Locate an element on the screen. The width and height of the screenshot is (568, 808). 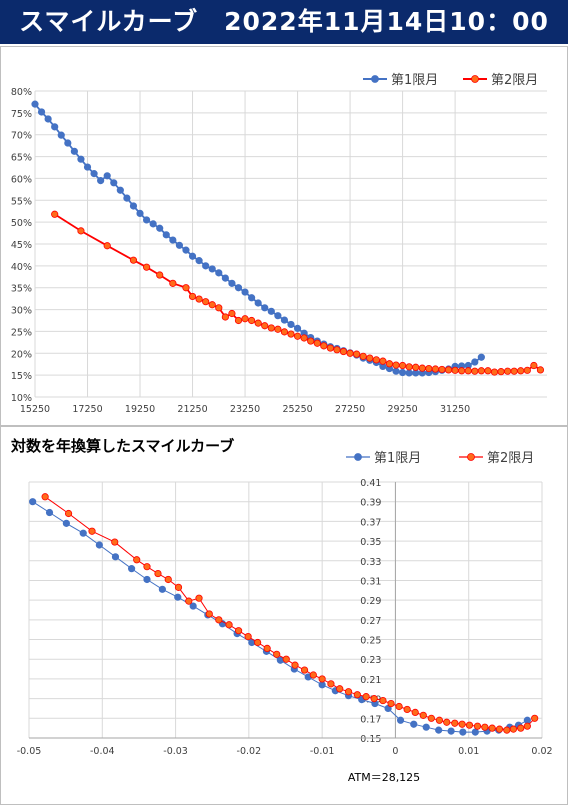
atm-annotation: ATM＝28,125 is located at coordinates (384, 777).